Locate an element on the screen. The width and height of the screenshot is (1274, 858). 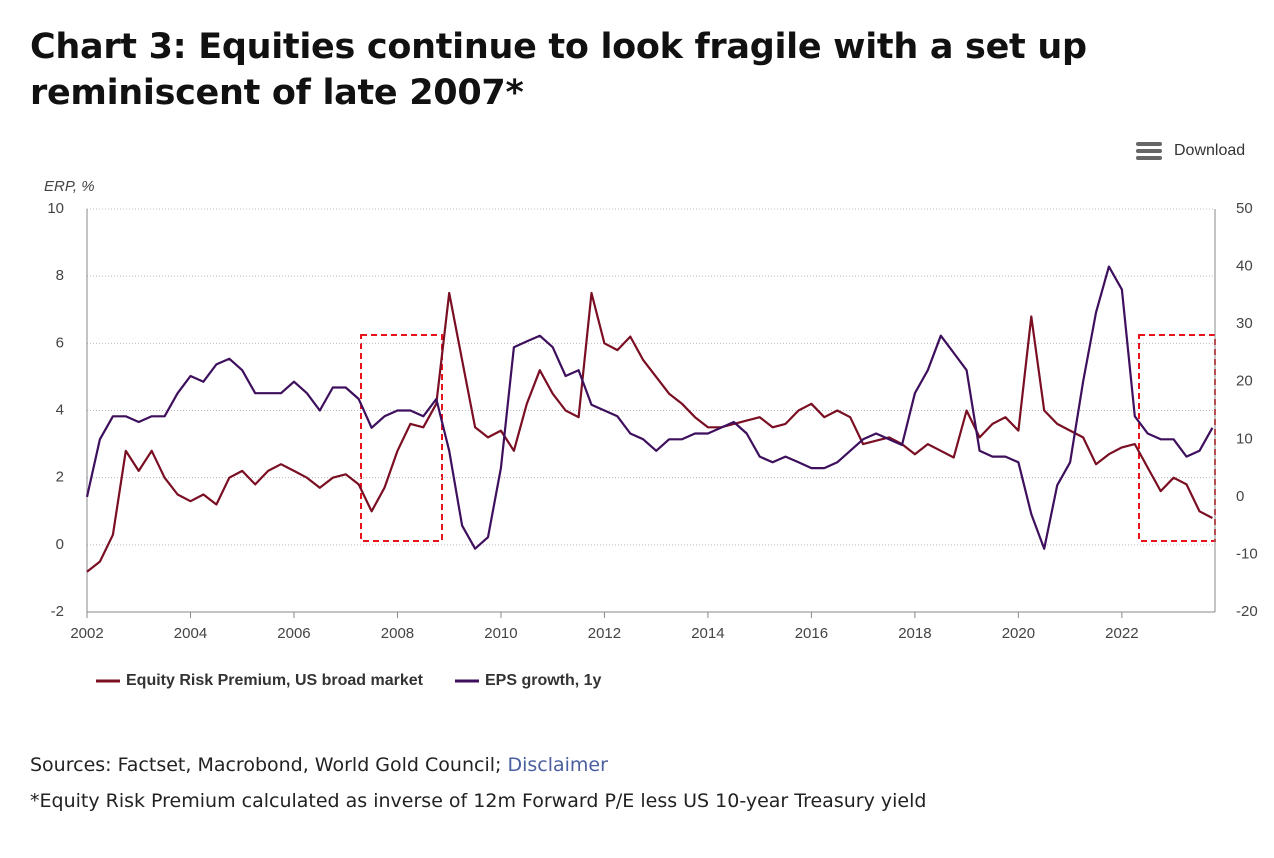
x-tick-label: 2012 is located at coordinates (604, 633).